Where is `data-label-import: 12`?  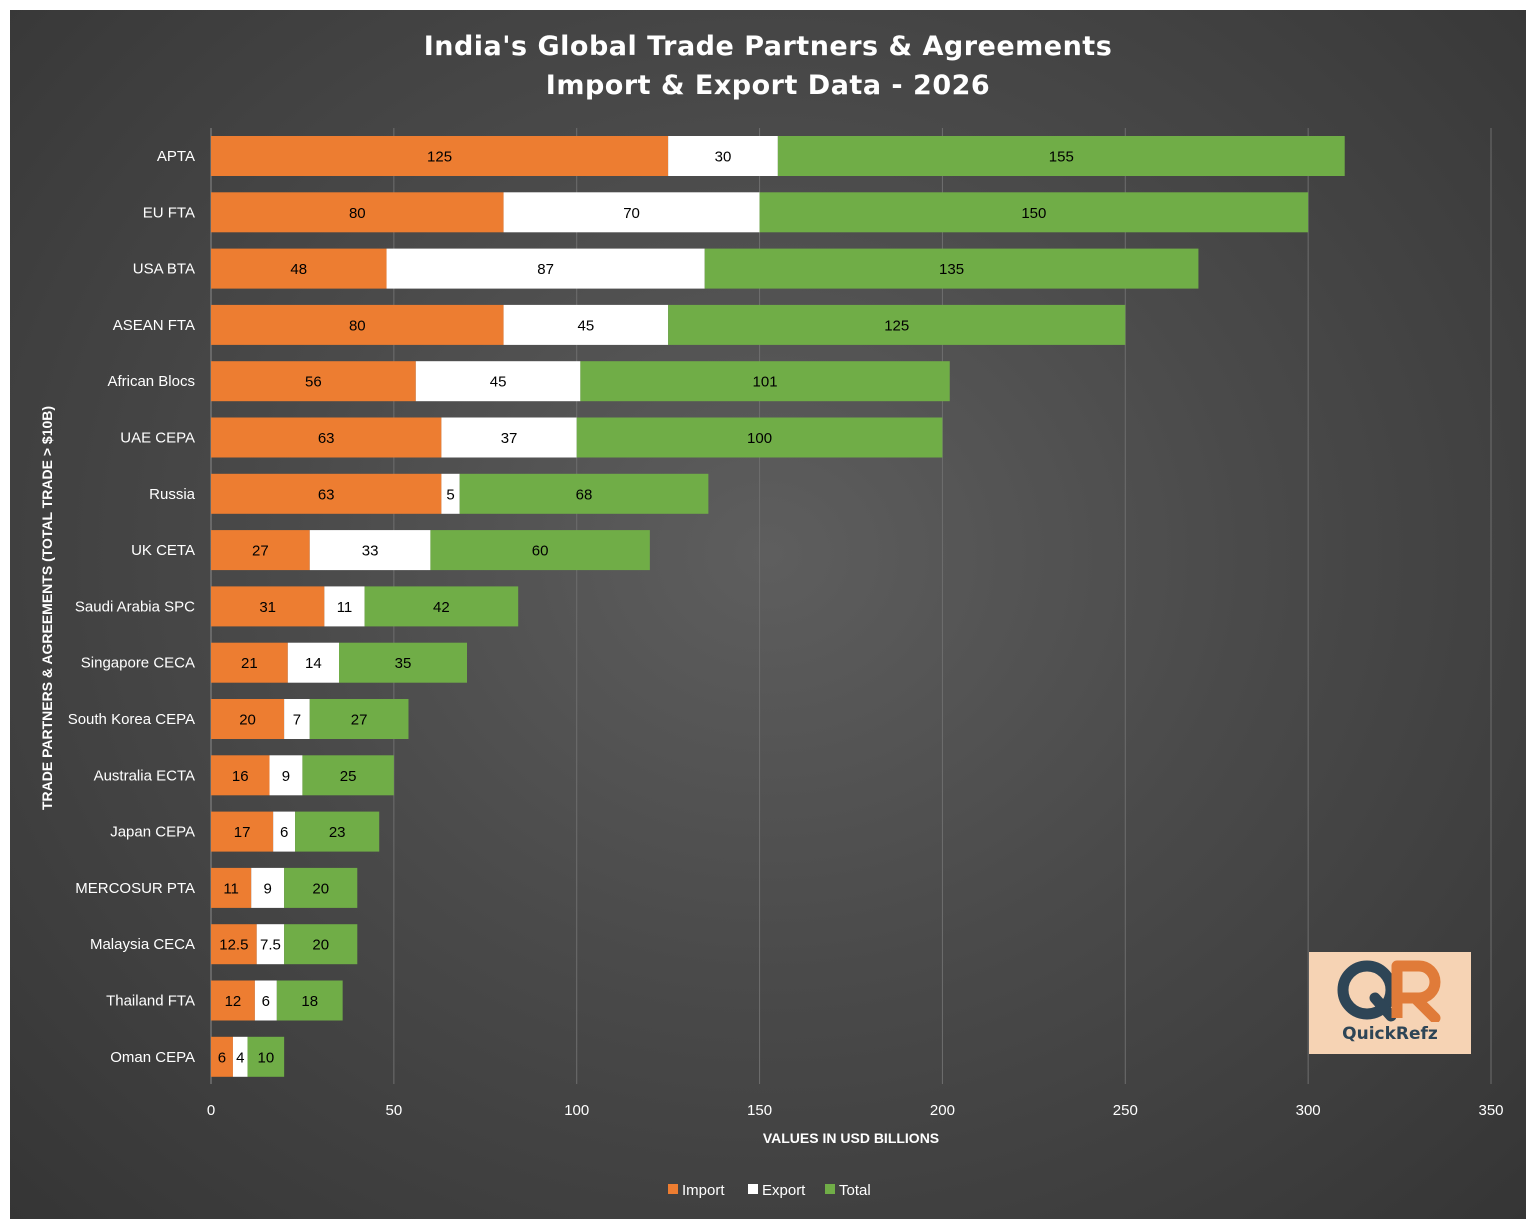 data-label-import: 12 is located at coordinates (233, 1001).